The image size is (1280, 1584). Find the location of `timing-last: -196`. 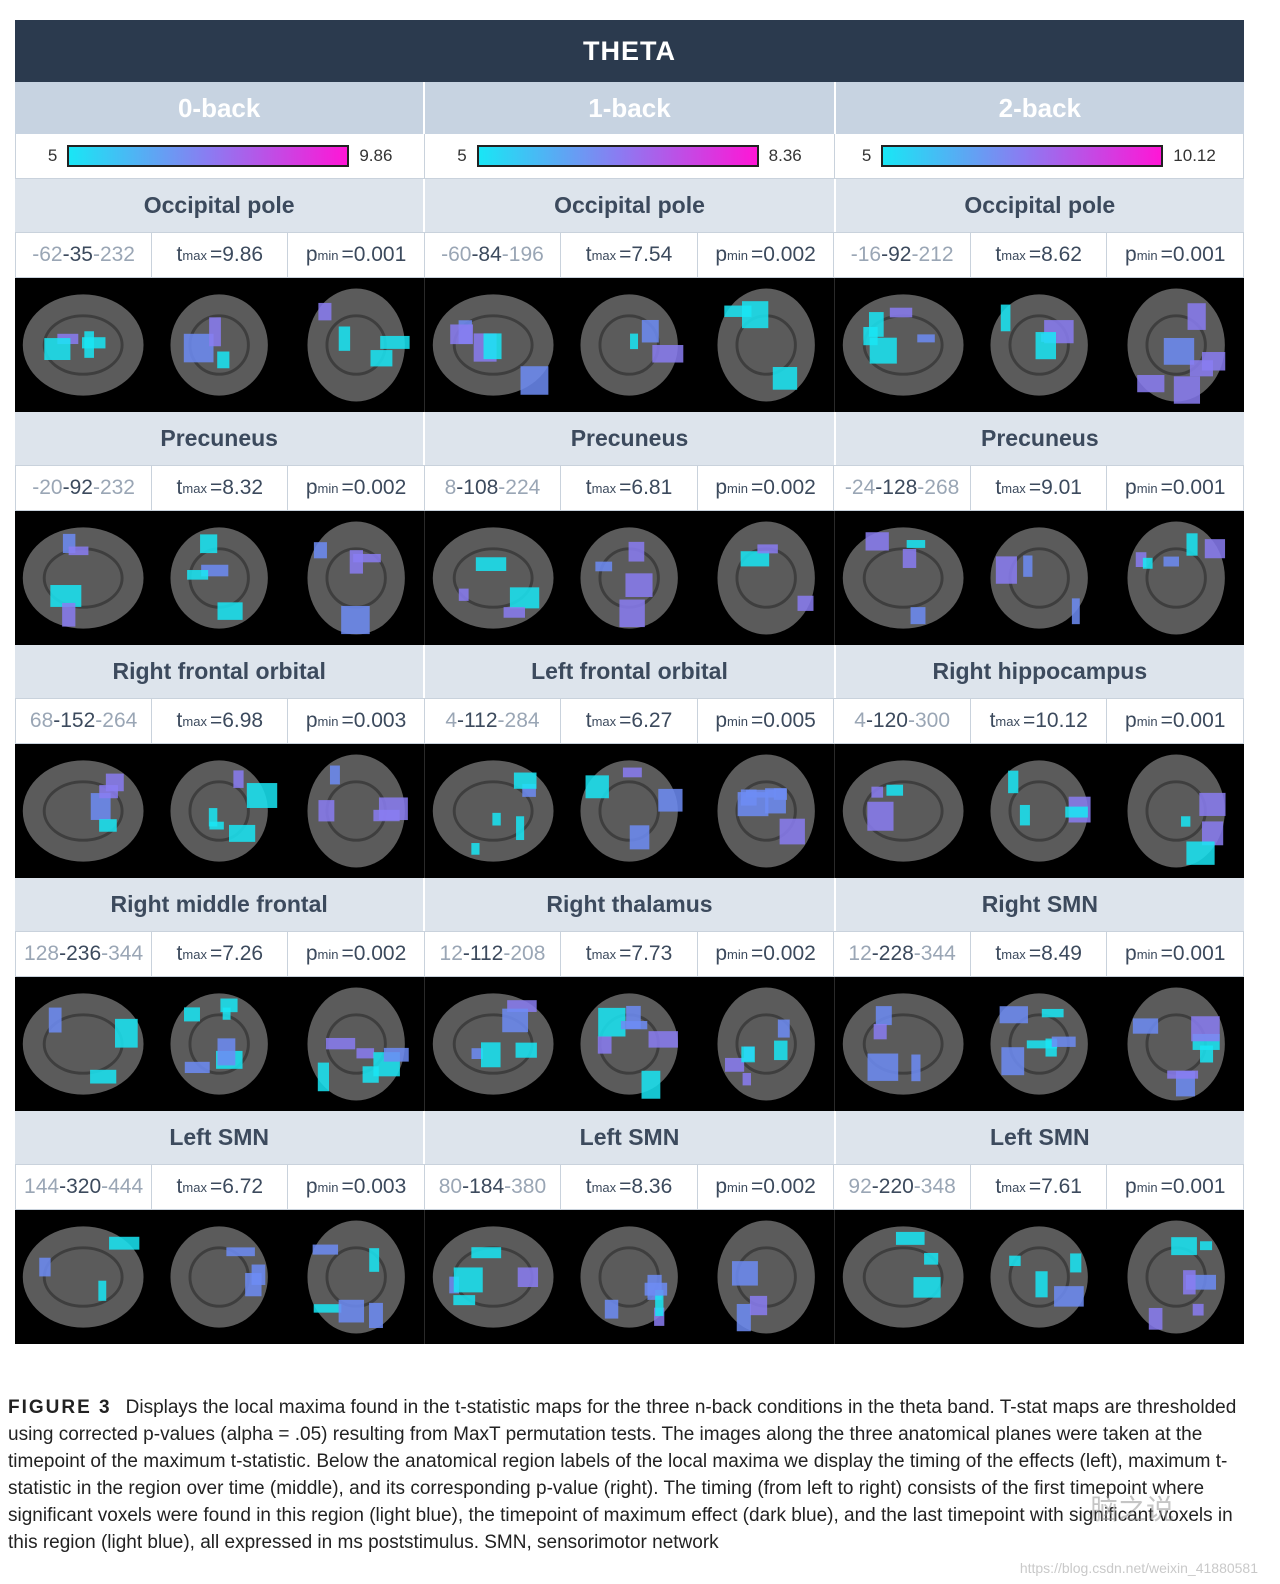

timing-last: -196 is located at coordinates (522, 254).